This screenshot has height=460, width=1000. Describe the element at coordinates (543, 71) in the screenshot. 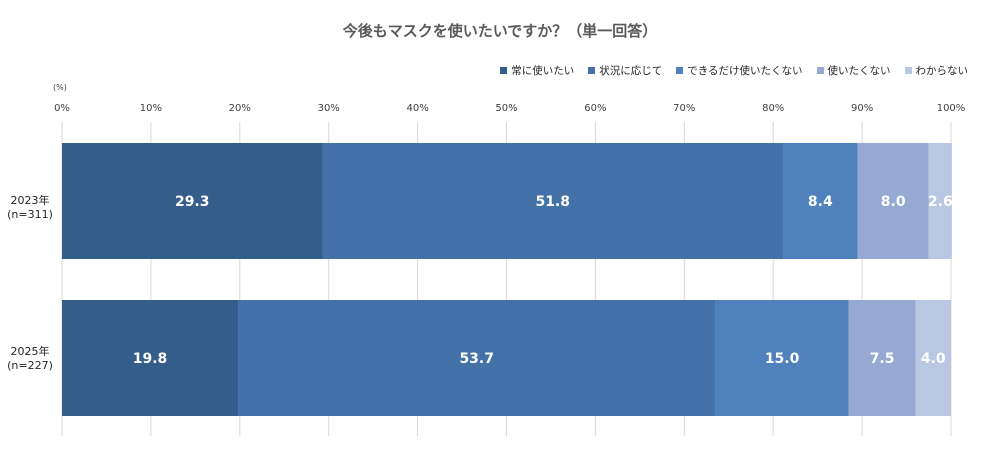

I see `legend-label: 常に使いたい` at that location.